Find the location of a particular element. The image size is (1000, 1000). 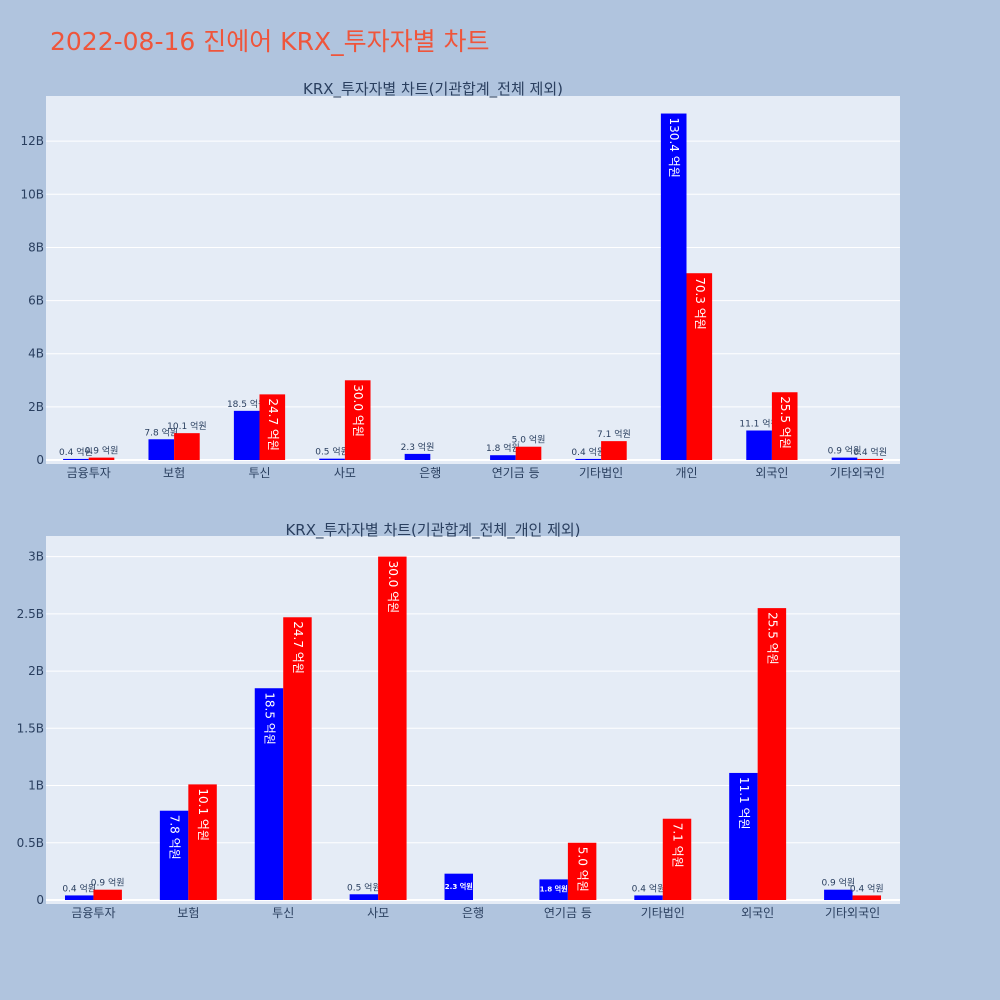

x-tick-label: 사모 is located at coordinates (345, 473).